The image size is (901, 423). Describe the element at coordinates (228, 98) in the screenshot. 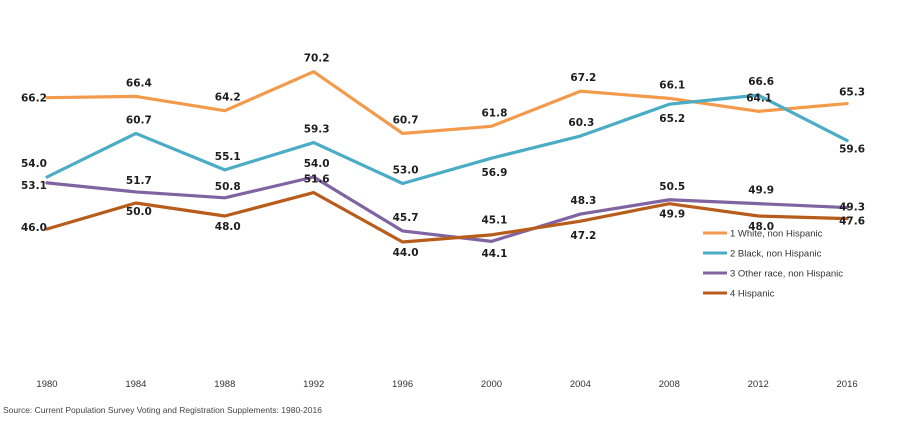

I see `data-label: 64.2` at that location.